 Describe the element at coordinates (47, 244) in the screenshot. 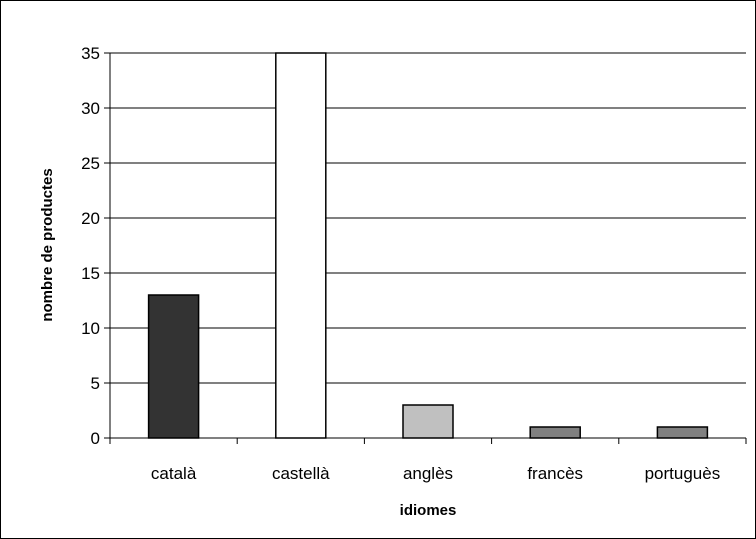

I see `y-axis-title: nombre de productes` at that location.